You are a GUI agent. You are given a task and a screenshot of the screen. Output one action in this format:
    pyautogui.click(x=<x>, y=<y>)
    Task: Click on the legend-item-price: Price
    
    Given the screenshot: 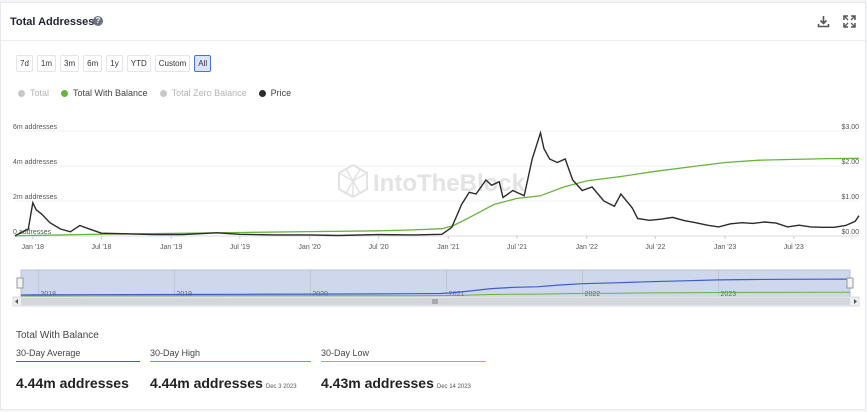 What is the action you would take?
    pyautogui.click(x=275, y=93)
    